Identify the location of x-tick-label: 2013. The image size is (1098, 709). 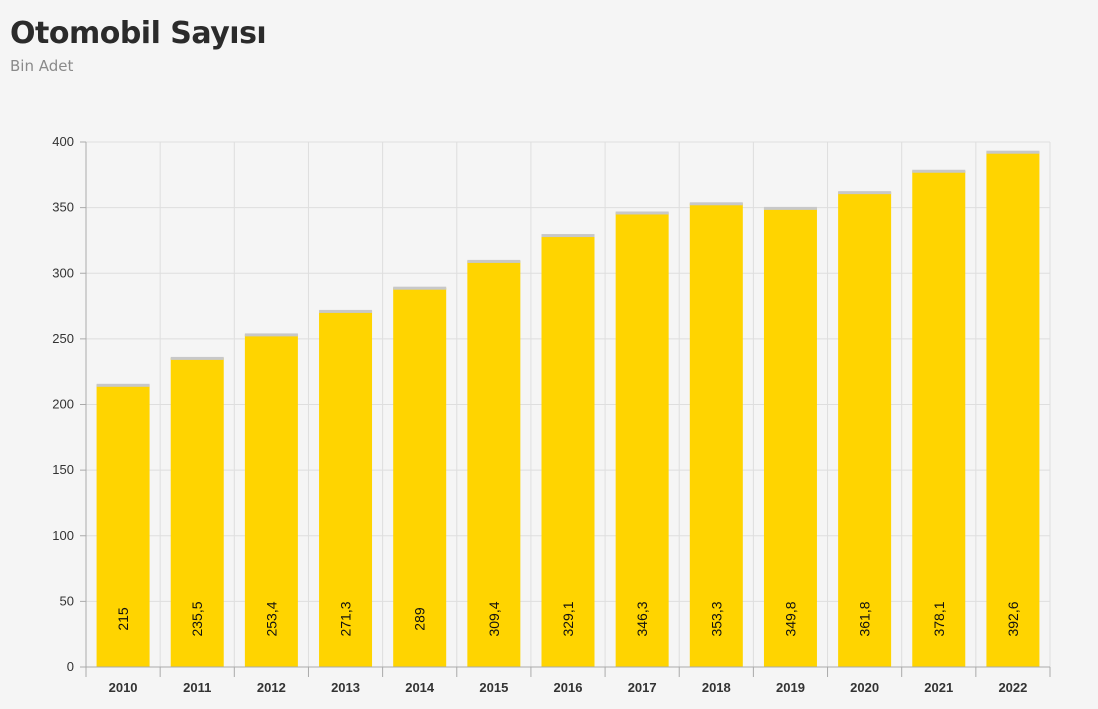
(345, 687).